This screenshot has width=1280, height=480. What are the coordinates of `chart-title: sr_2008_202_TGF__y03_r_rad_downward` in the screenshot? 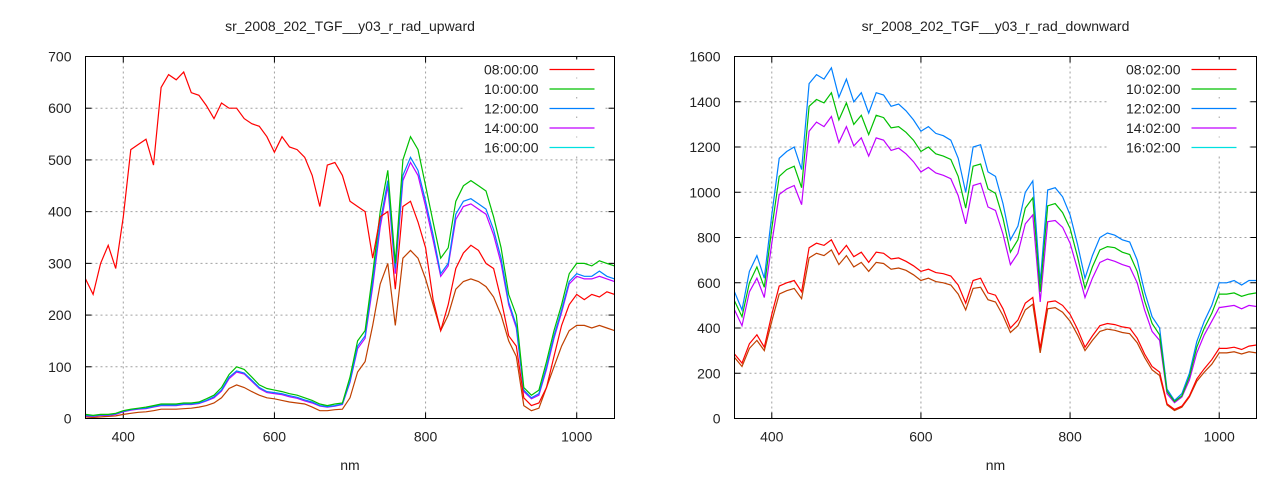 It's located at (996, 26).